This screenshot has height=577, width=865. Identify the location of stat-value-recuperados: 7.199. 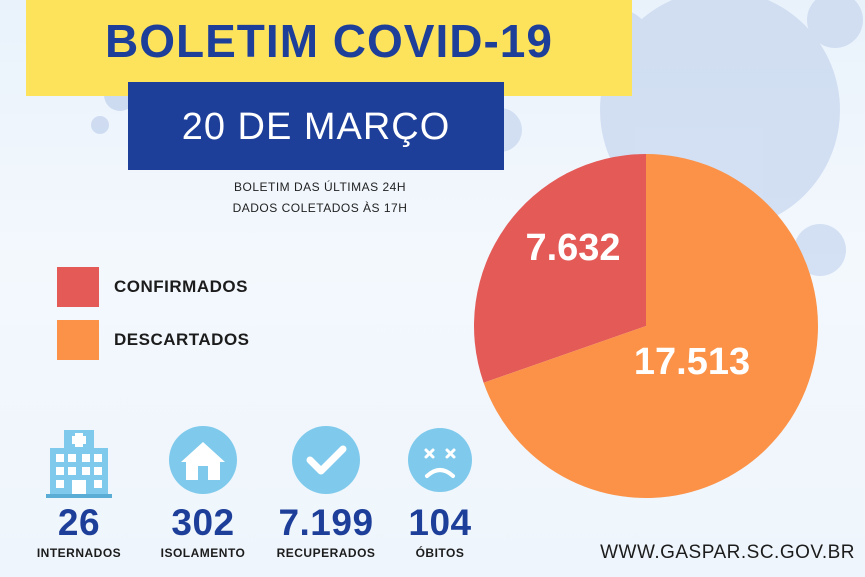
(326, 522).